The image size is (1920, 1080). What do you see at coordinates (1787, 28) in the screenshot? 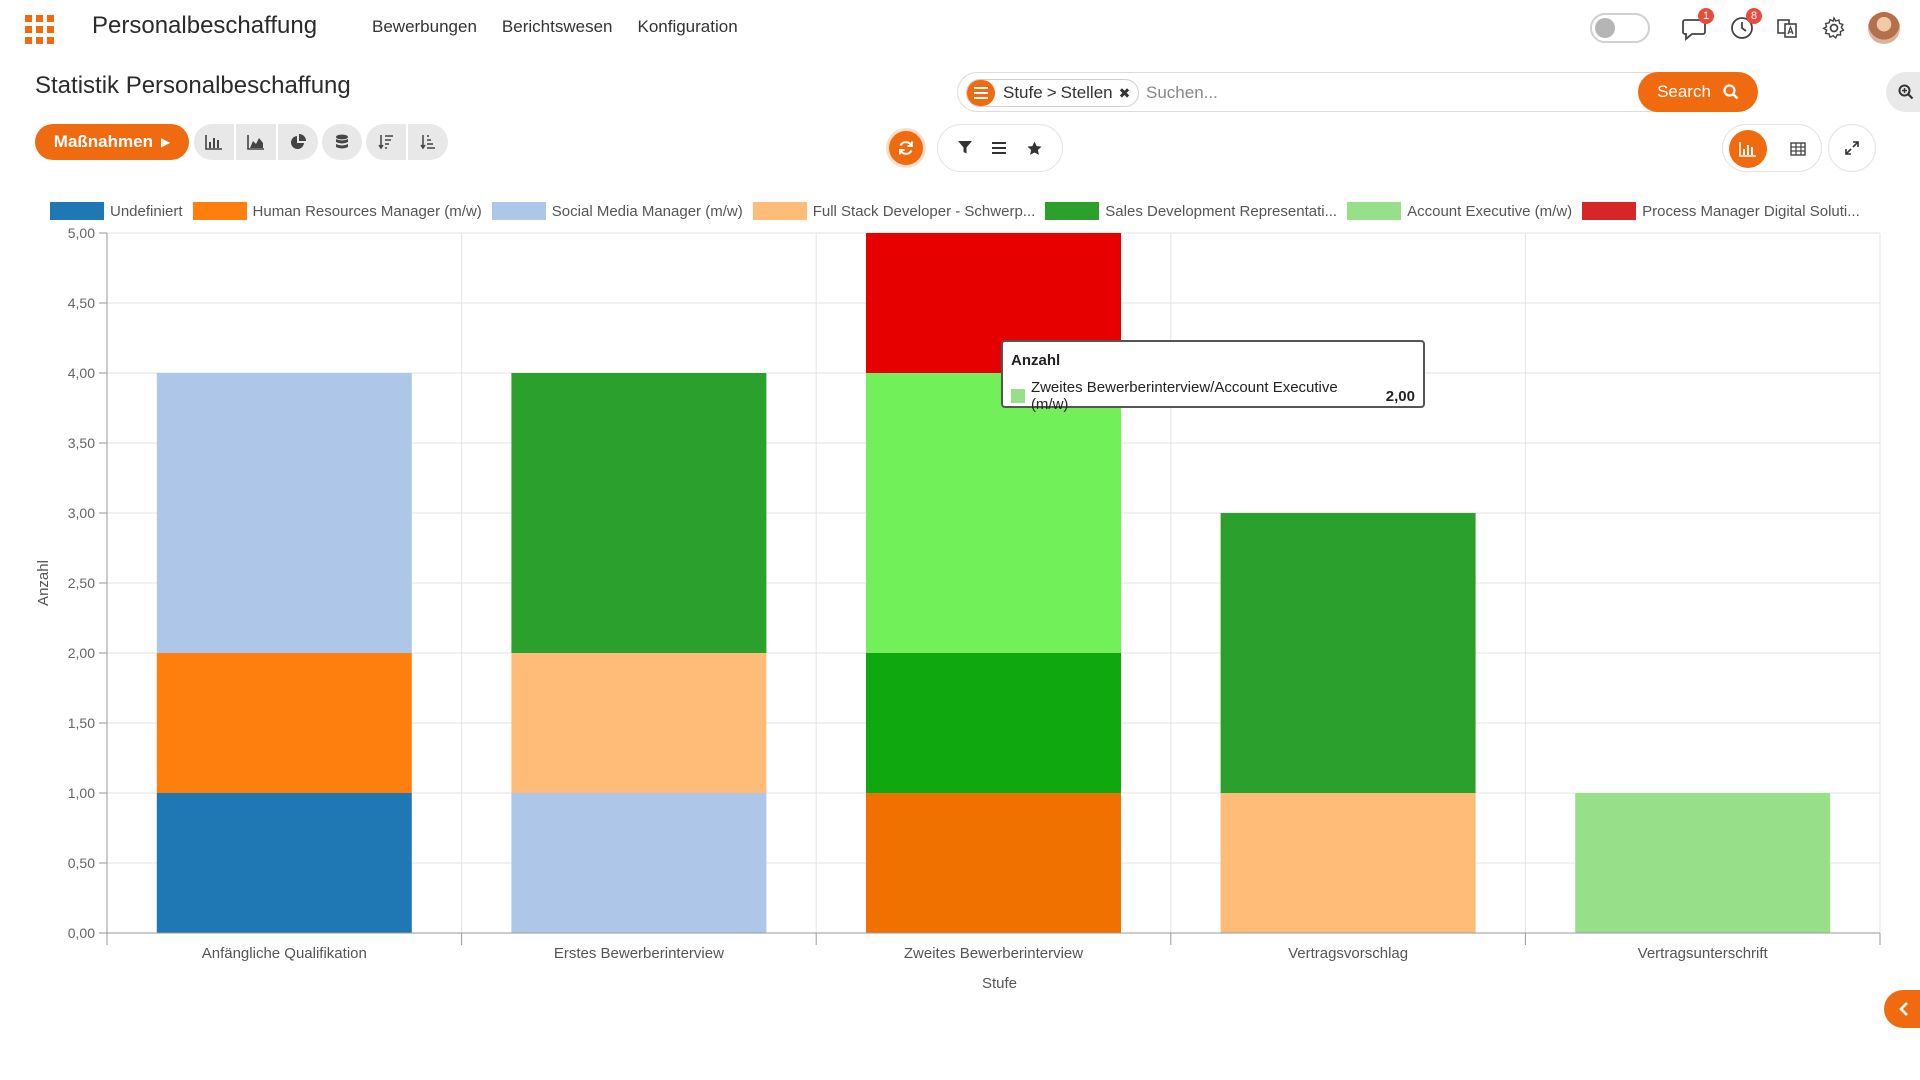
I see `translate-icon` at bounding box center [1787, 28].